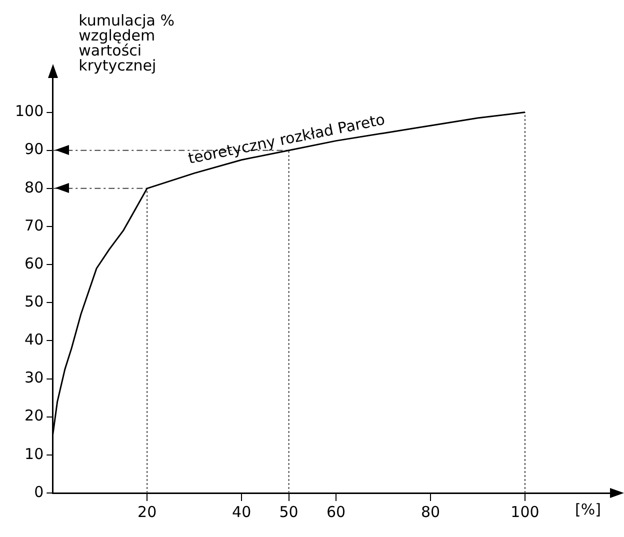  Describe the element at coordinates (34, 453) in the screenshot. I see `y-tick-label: 10` at that location.